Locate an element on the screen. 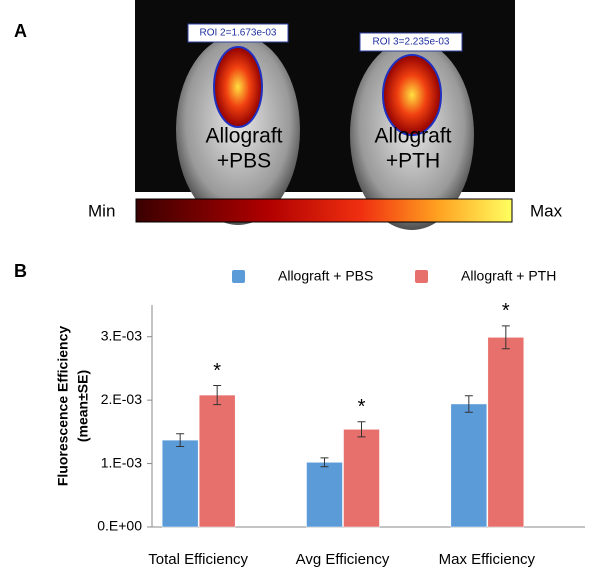 The height and width of the screenshot is (581, 601). x-tick-label: Max Efficiency is located at coordinates (487, 559).